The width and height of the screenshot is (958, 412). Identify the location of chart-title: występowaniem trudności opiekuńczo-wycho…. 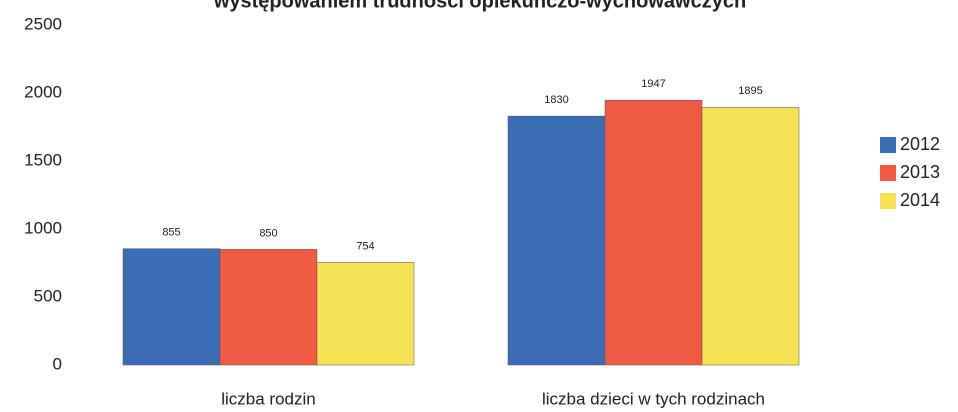
(479, 6).